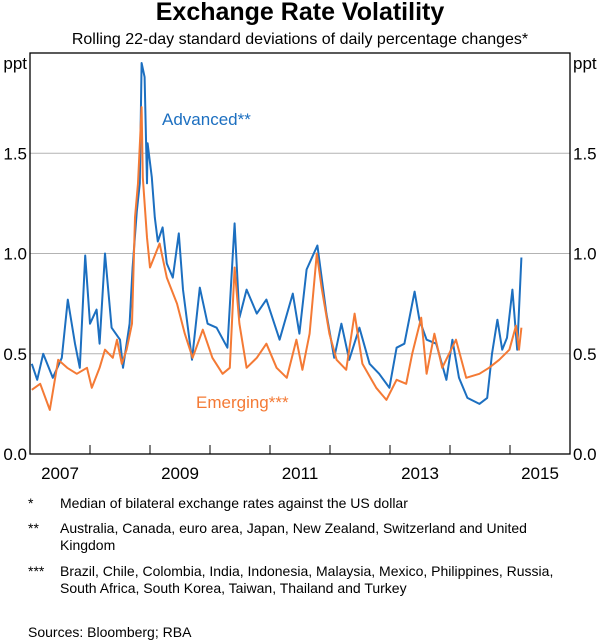 Image resolution: width=600 pixels, height=643 pixels. I want to click on y-axis-unit-left: ppt, so click(15, 63).